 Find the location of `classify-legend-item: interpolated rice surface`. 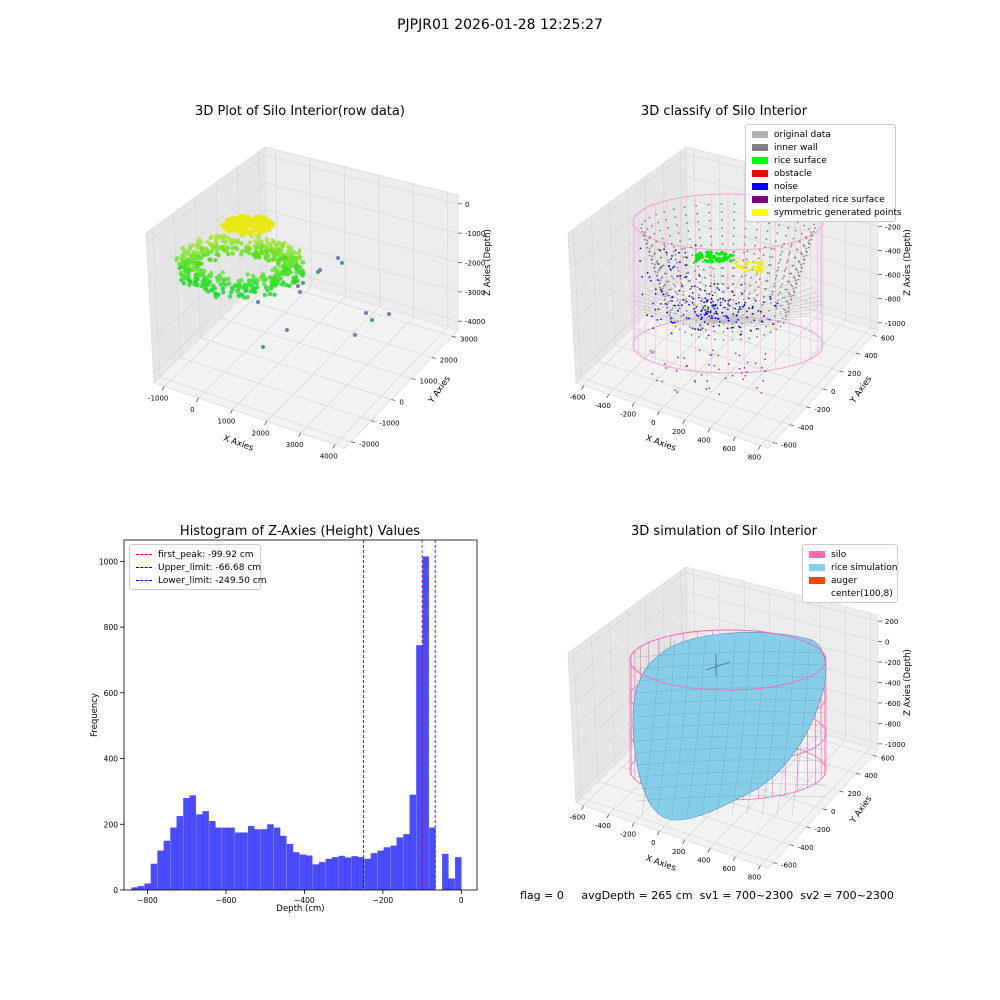

classify-legend-item: interpolated rice surface is located at coordinates (820, 199).